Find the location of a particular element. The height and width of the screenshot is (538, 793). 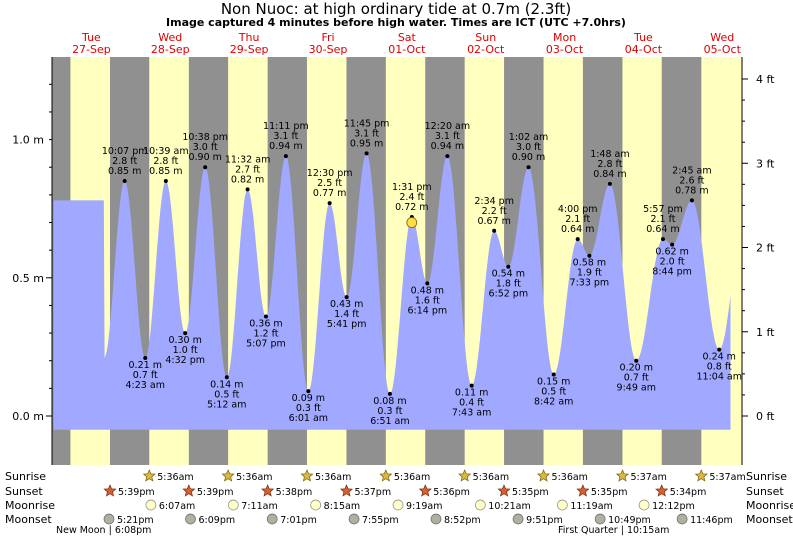

tide-label: 5:12 am is located at coordinates (226, 404).